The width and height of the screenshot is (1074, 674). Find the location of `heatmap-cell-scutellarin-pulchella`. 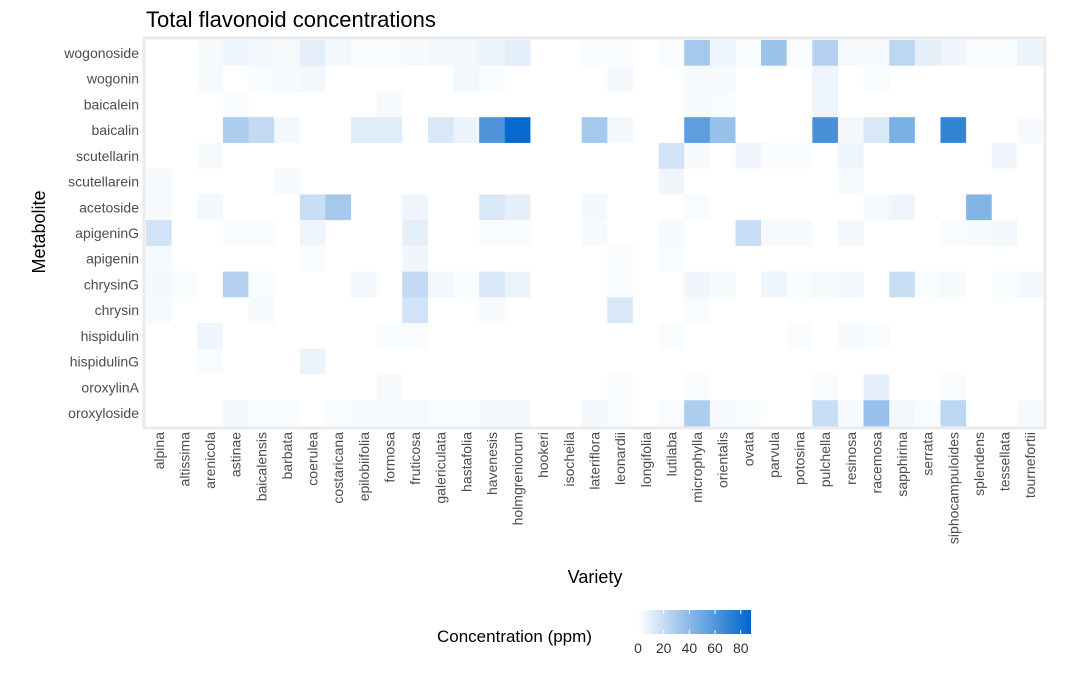

heatmap-cell-scutellarin-pulchella is located at coordinates (825, 156).